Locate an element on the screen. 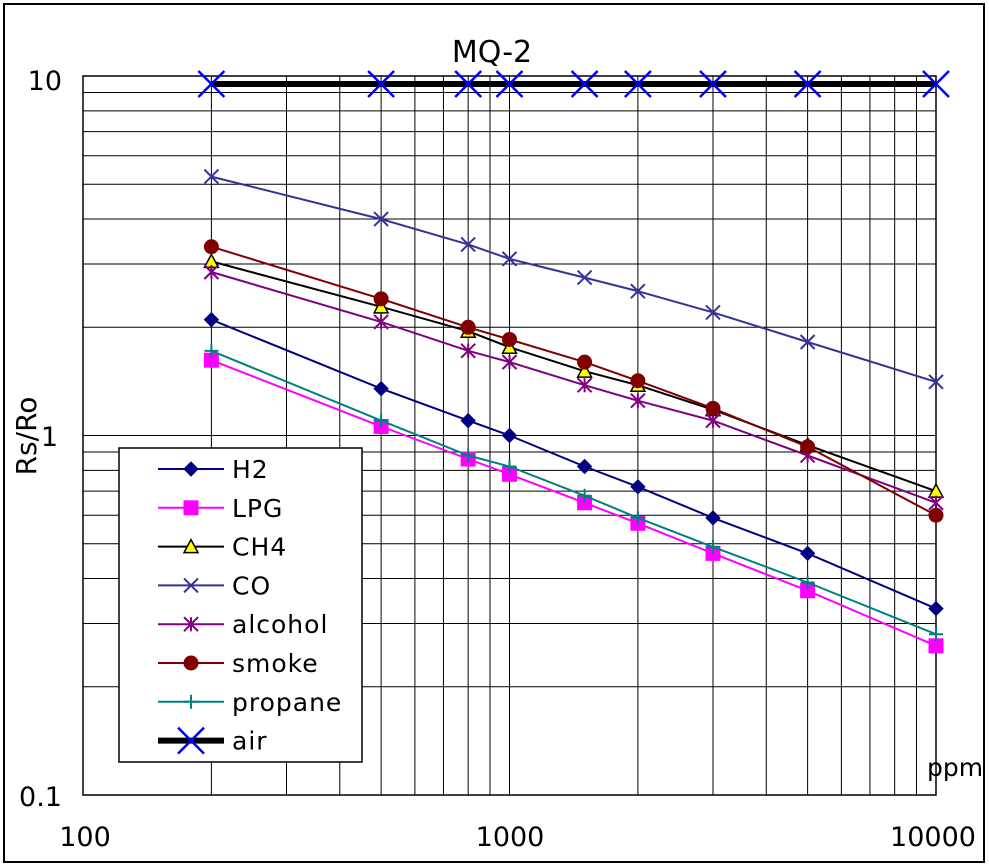  x-tick-label-1000: 1000 is located at coordinates (510, 837).